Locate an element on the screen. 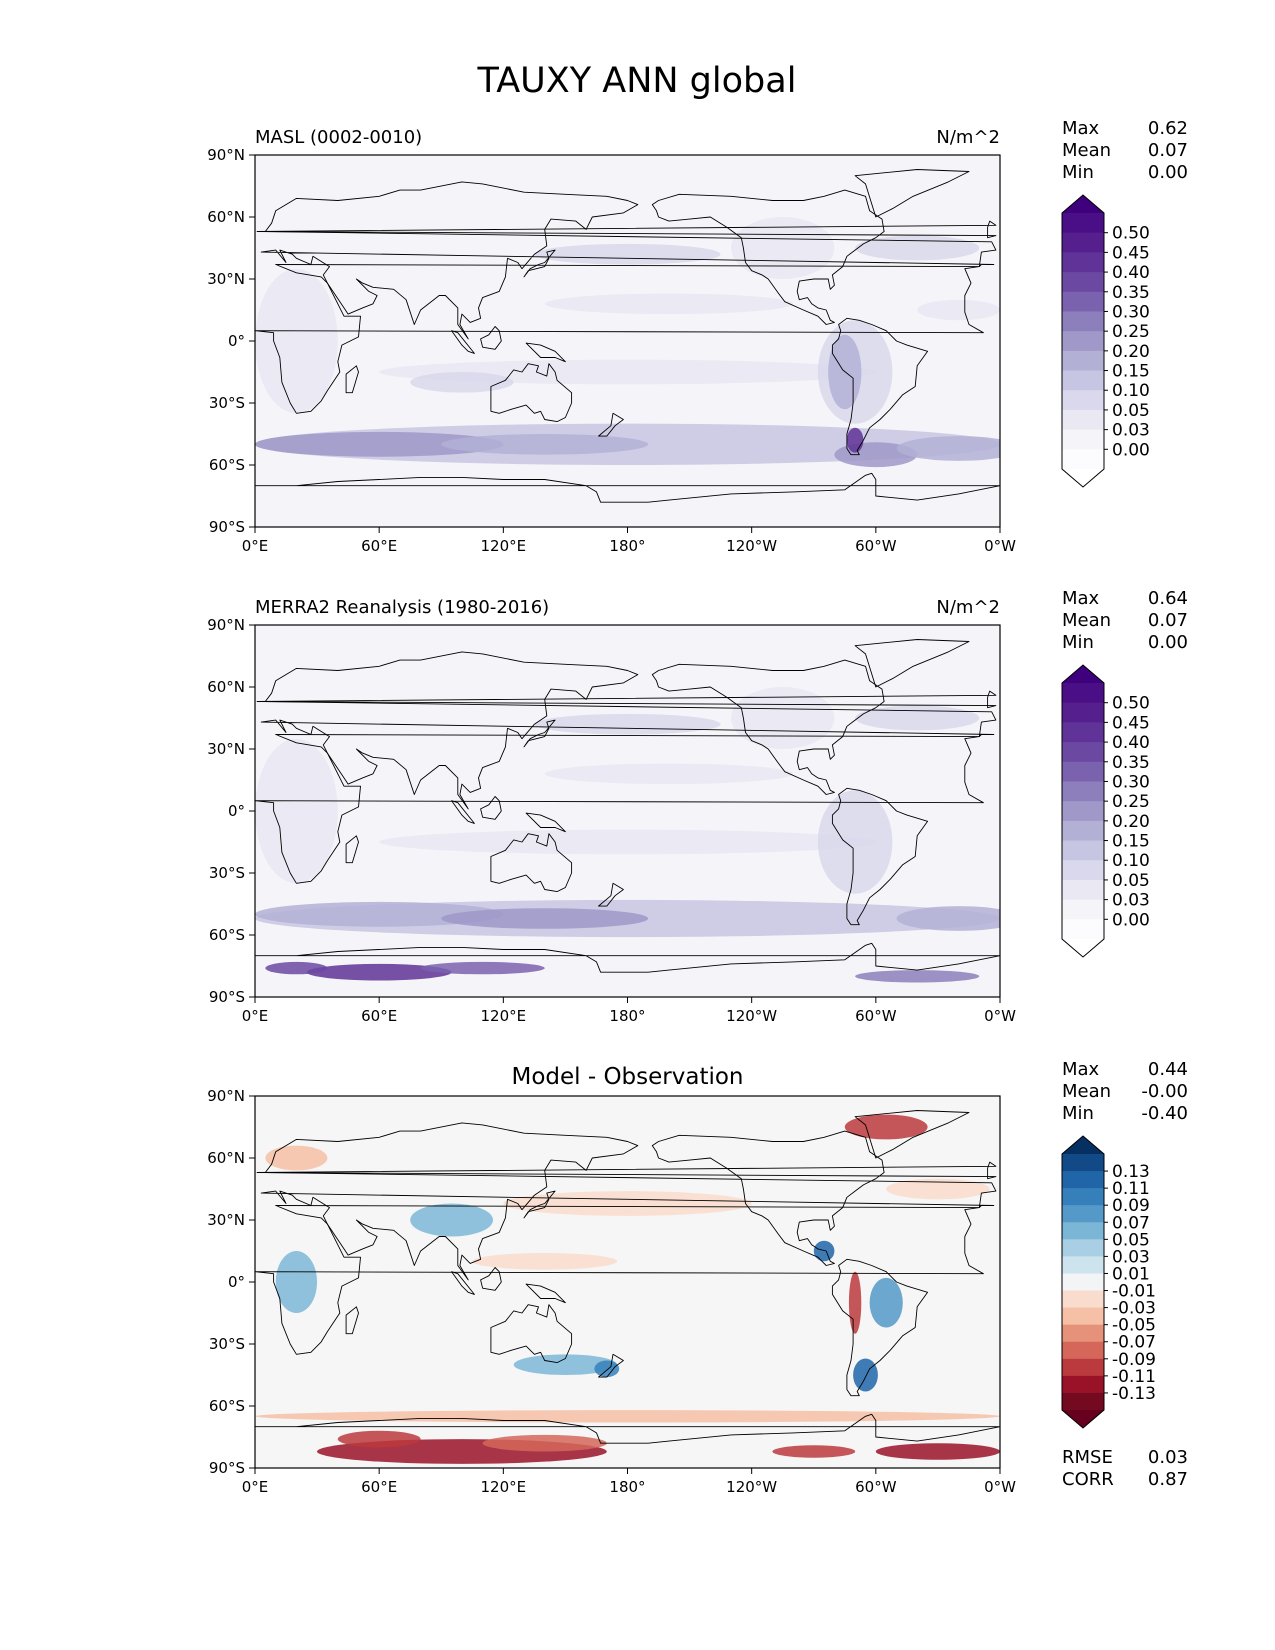 This screenshot has height=1650, width=1275. colorbar-label: -0.11 is located at coordinates (1134, 1377).